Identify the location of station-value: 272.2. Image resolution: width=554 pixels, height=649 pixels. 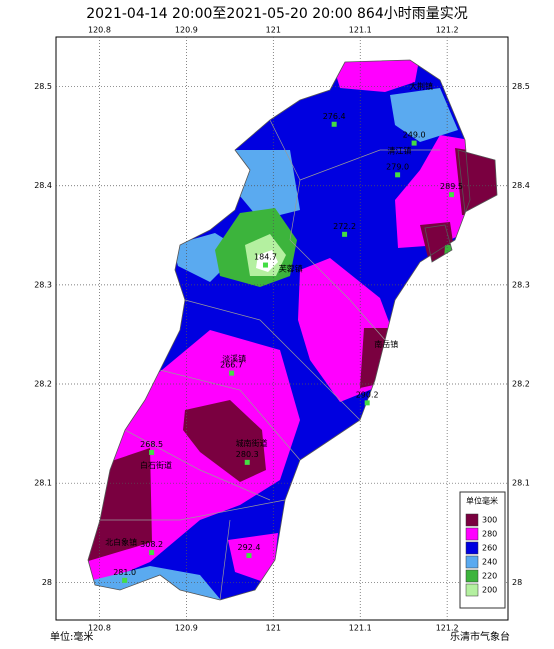
(344, 226).